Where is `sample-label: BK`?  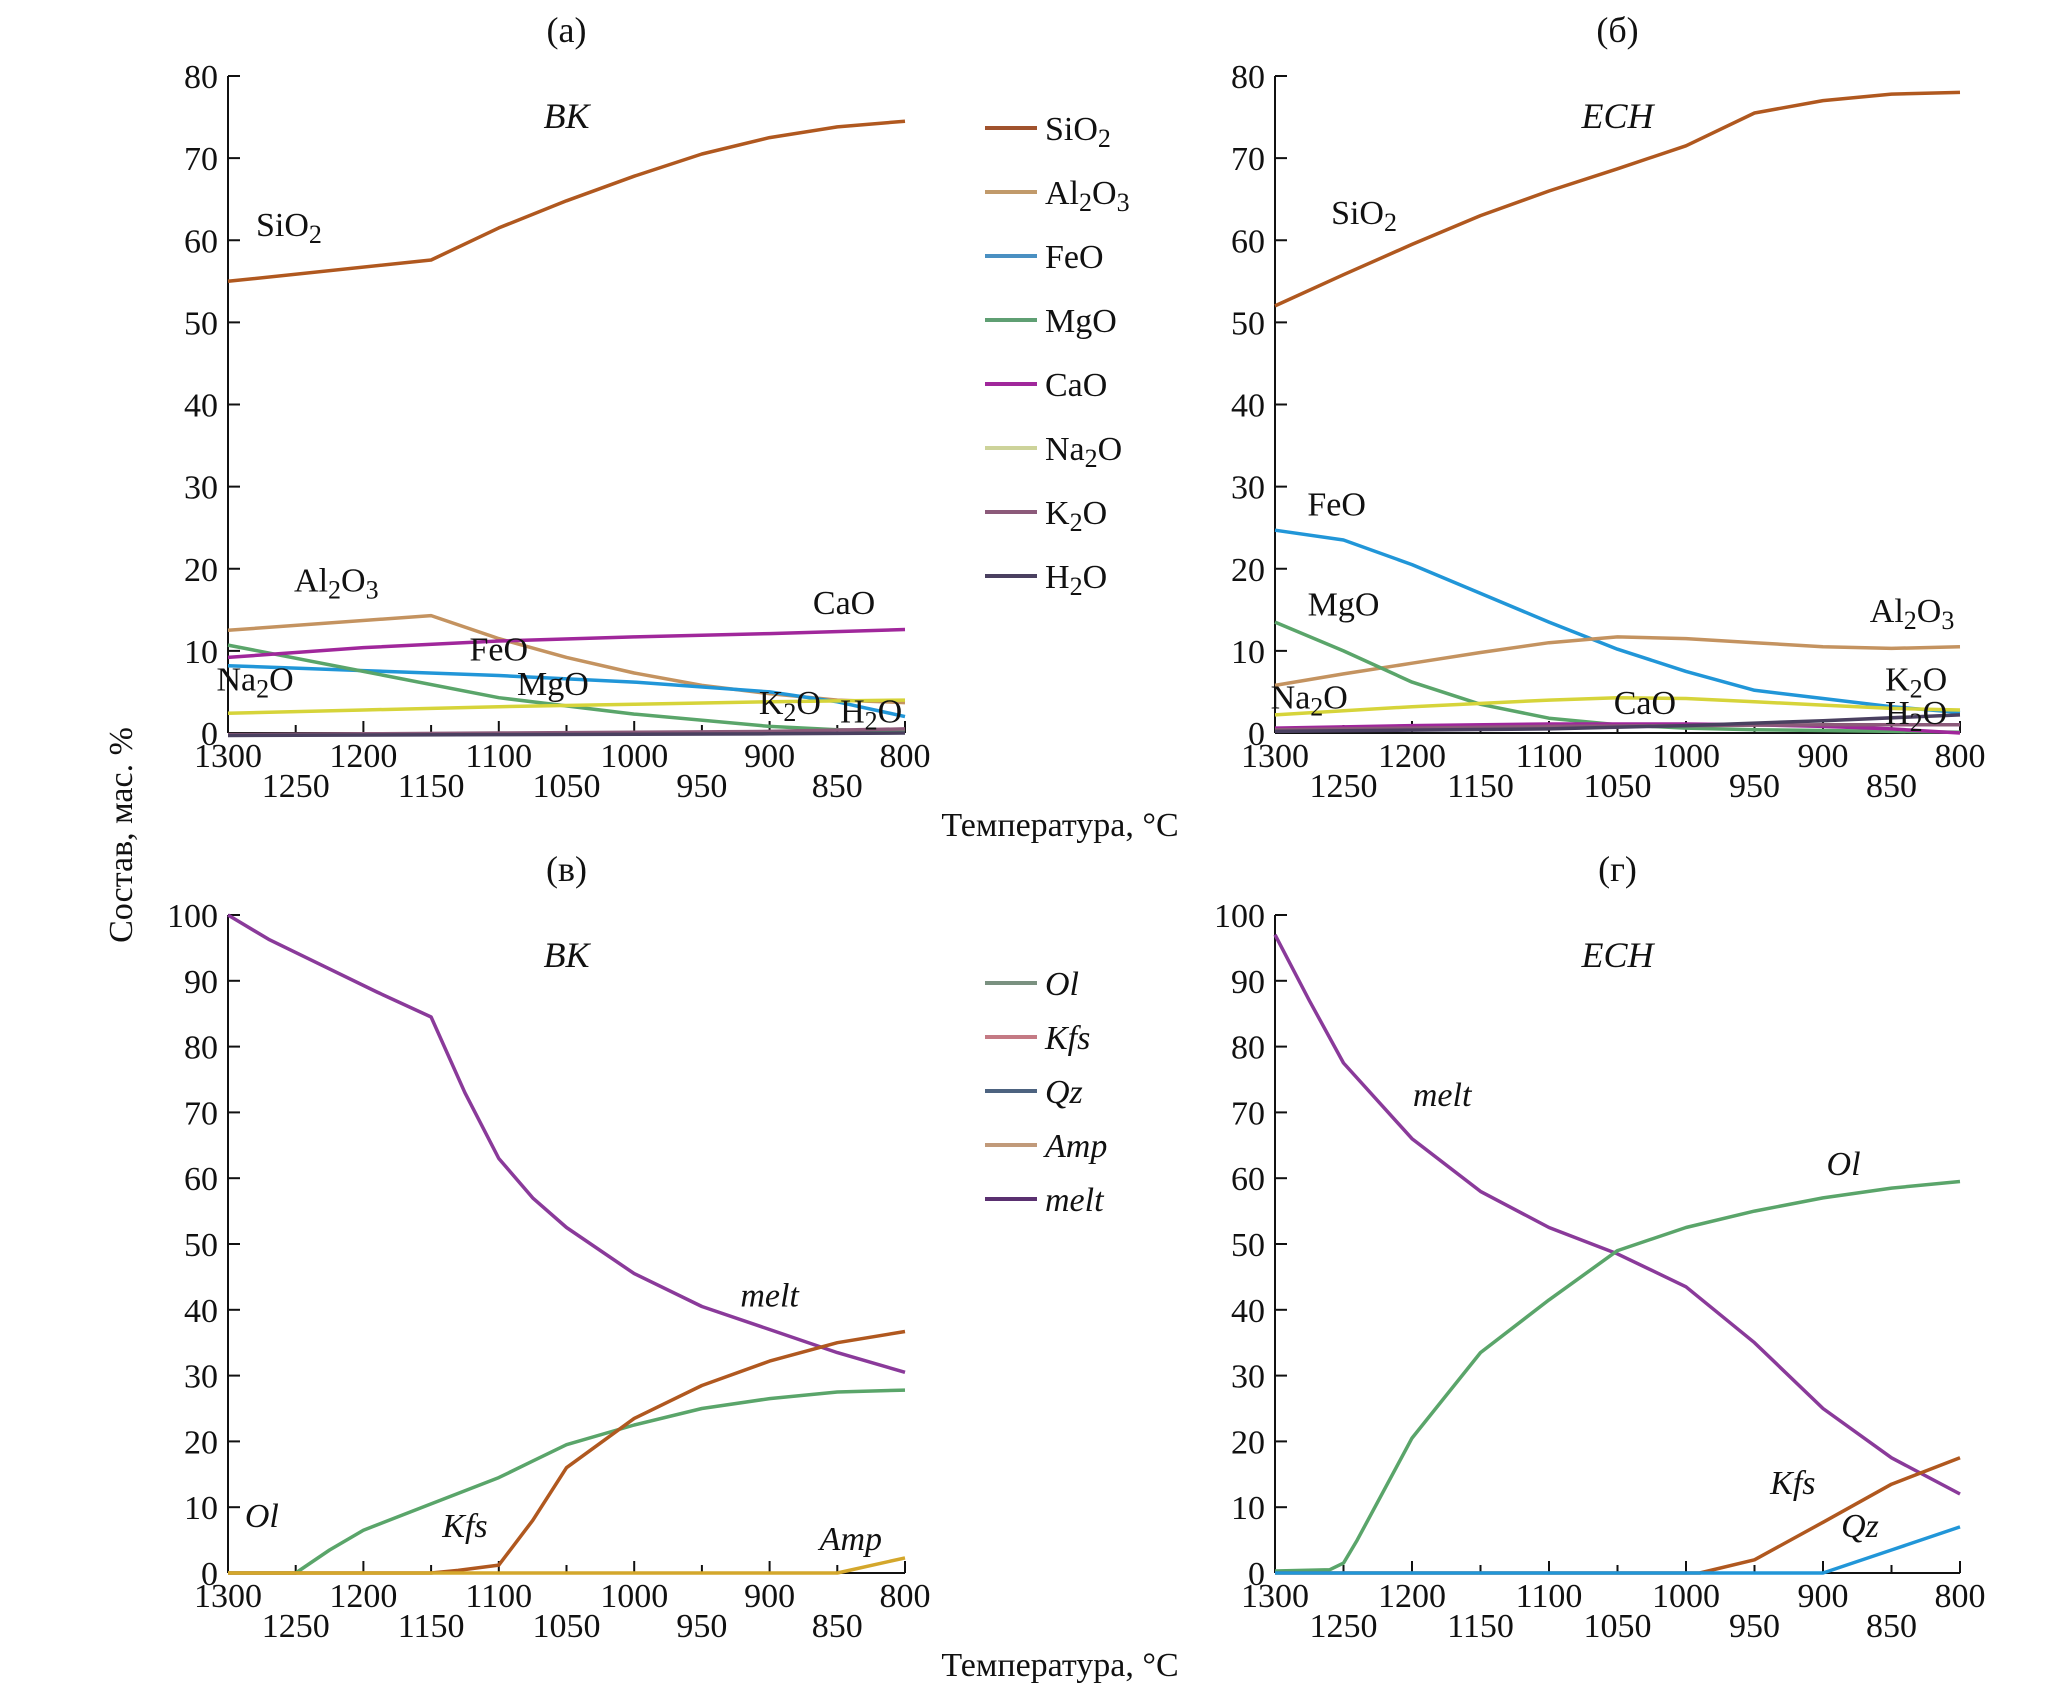
sample-label: BK is located at coordinates (567, 116).